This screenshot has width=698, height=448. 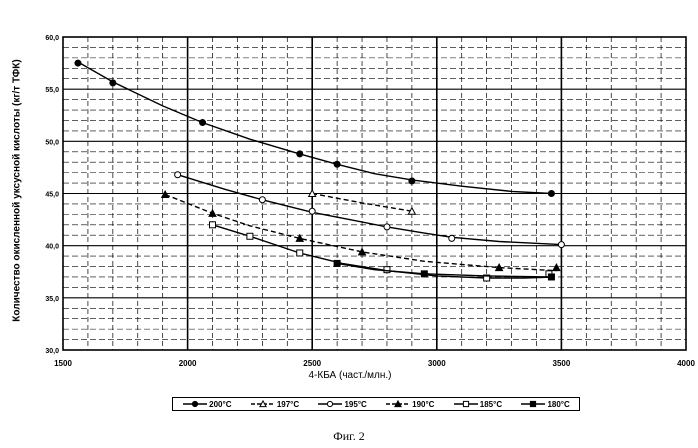 I want to click on y-tick-label: 60,0, so click(x=52, y=38).